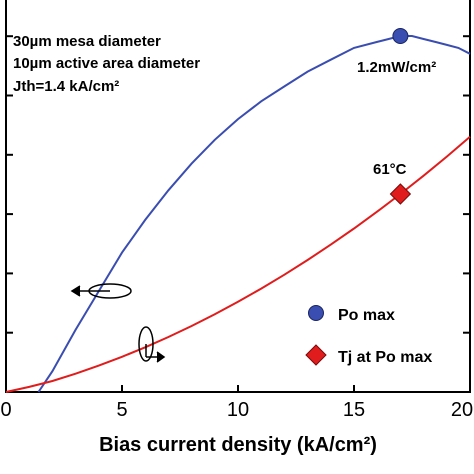 The height and width of the screenshot is (474, 474). What do you see at coordinates (9, 214) in the screenshot?
I see `left-ticks` at bounding box center [9, 214].